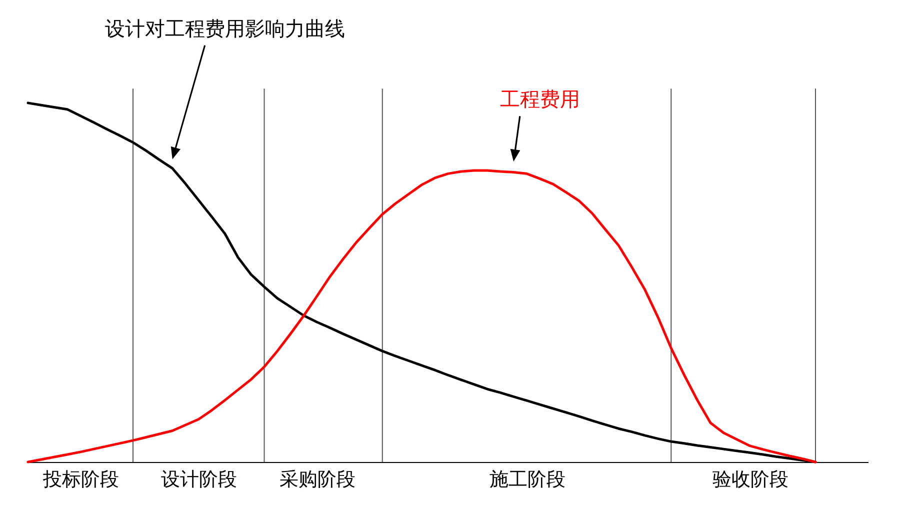 The image size is (900, 518). I want to click on x-tick-label: 设计阶段, so click(199, 479).